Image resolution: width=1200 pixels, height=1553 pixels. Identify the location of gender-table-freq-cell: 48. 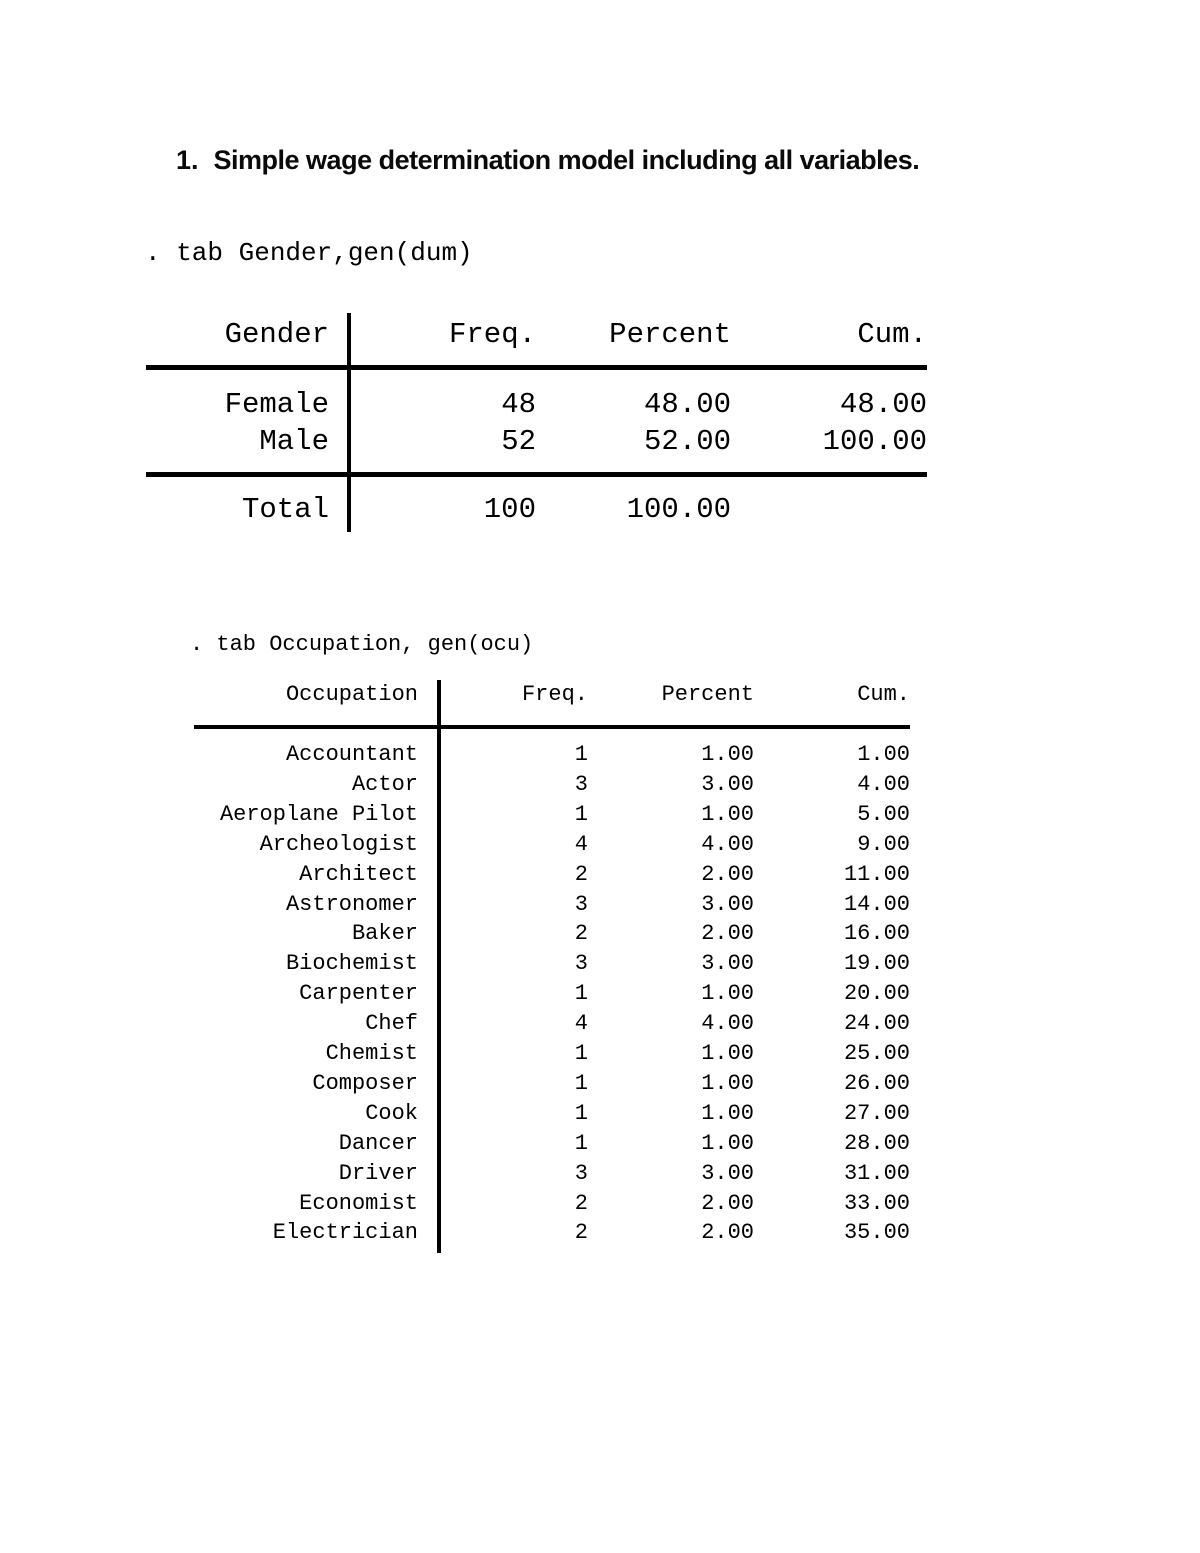
(518, 404).